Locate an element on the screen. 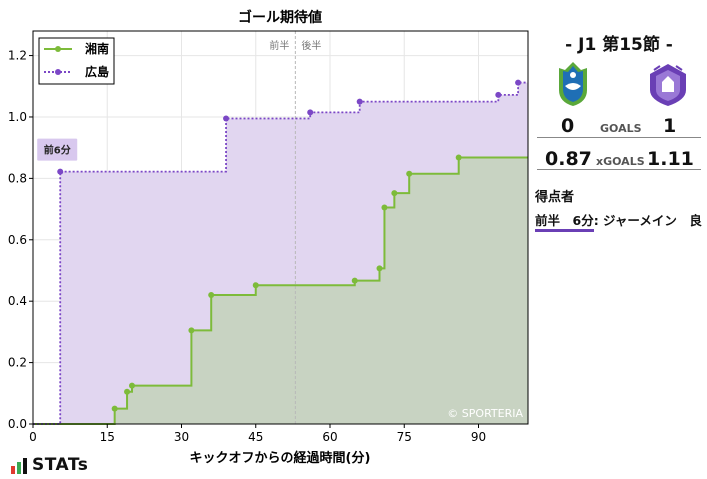 This screenshot has height=479, width=707. y-tick-label: 0.6 is located at coordinates (17, 240).